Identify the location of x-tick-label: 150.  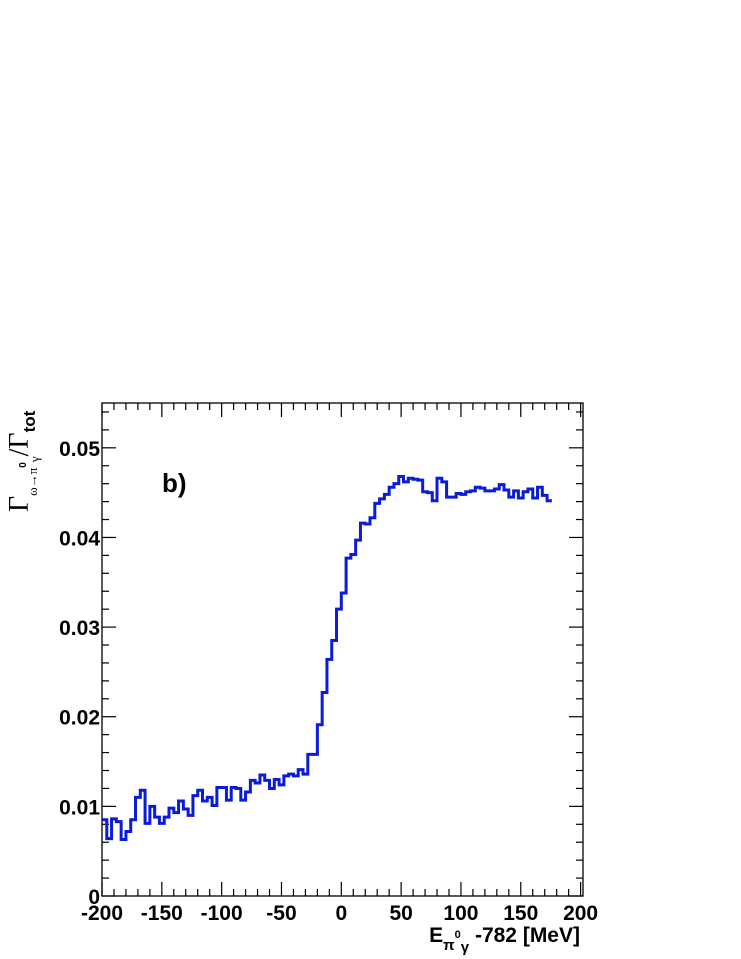
(520, 913).